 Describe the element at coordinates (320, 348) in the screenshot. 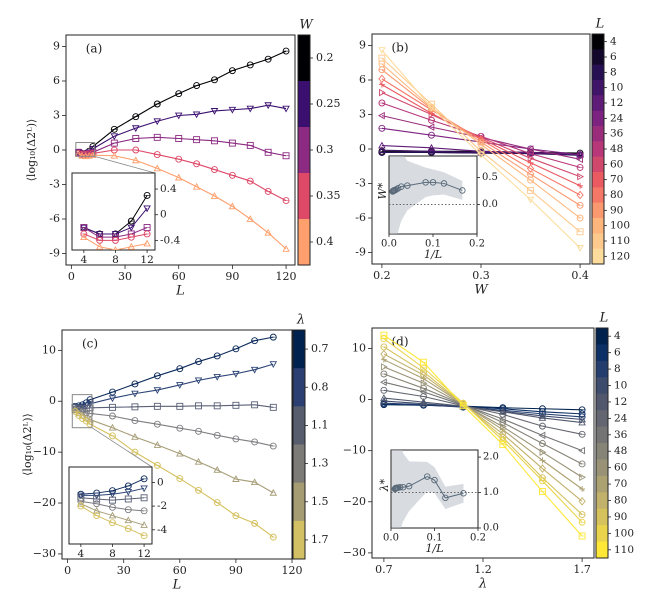

I see `colorbar-tick-label: 0.7` at that location.